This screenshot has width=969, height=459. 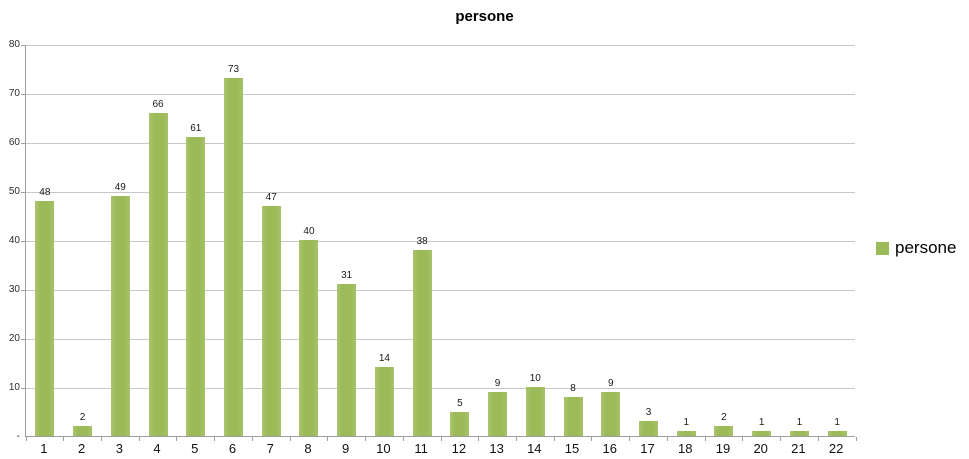 I want to click on bar-value-label: 2, so click(x=724, y=418).